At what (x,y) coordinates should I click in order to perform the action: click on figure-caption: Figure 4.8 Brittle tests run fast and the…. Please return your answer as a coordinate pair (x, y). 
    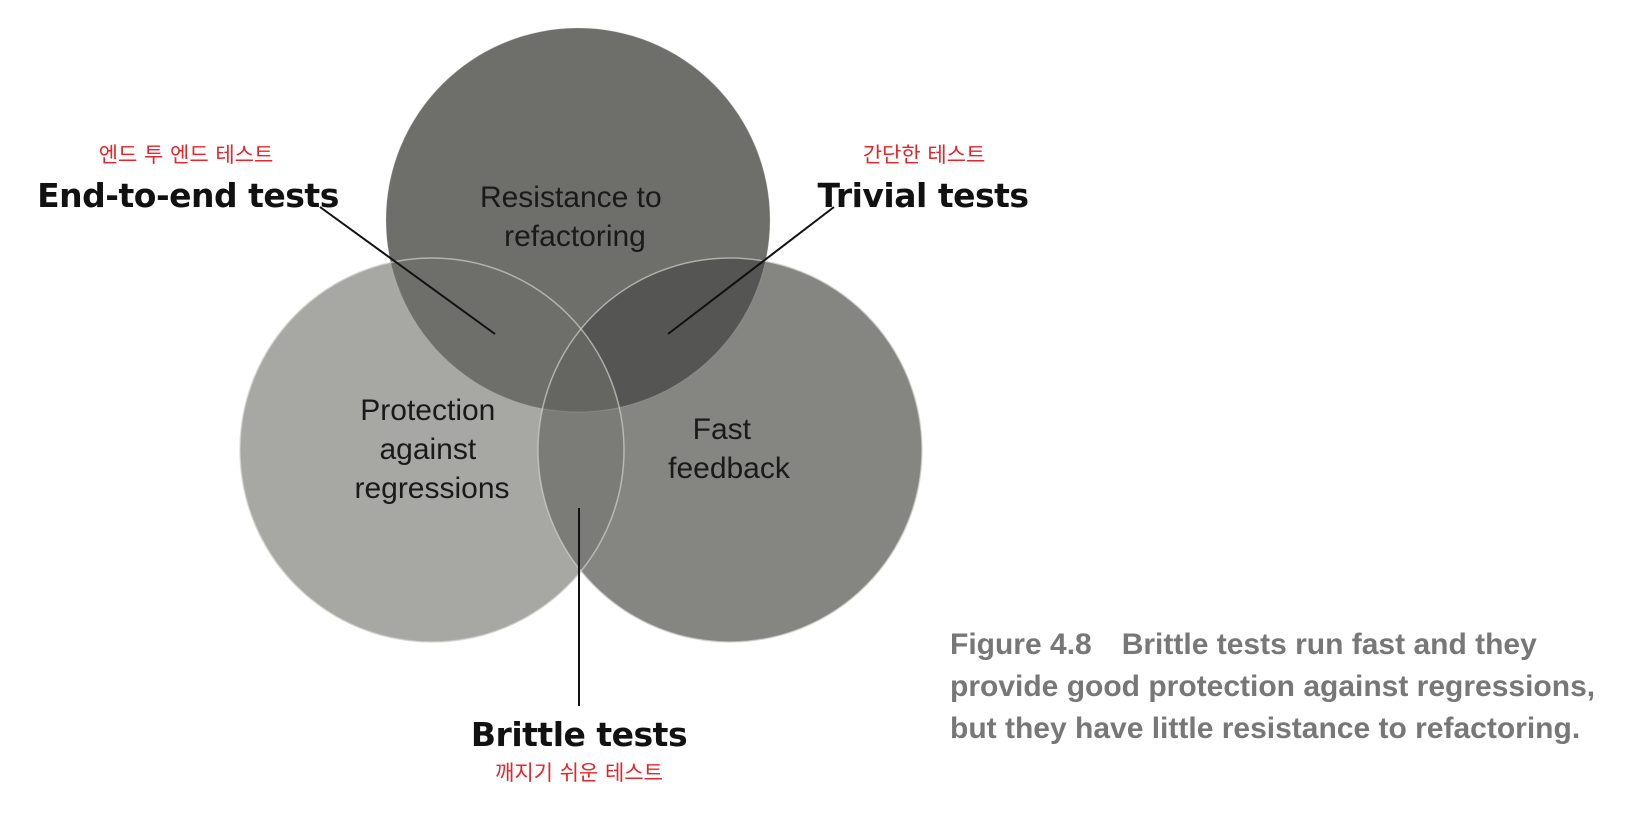
    Looking at the image, I should click on (1290, 687).